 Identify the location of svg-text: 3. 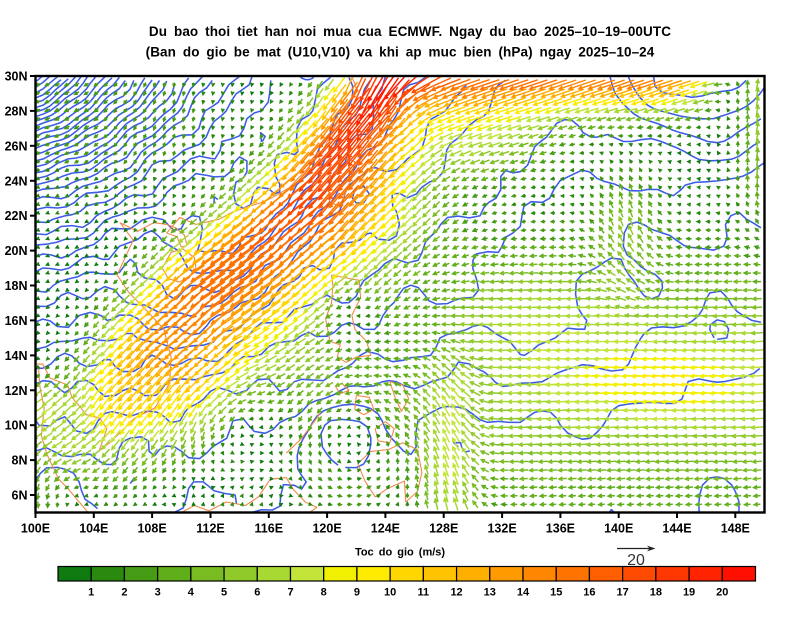
(158, 593).